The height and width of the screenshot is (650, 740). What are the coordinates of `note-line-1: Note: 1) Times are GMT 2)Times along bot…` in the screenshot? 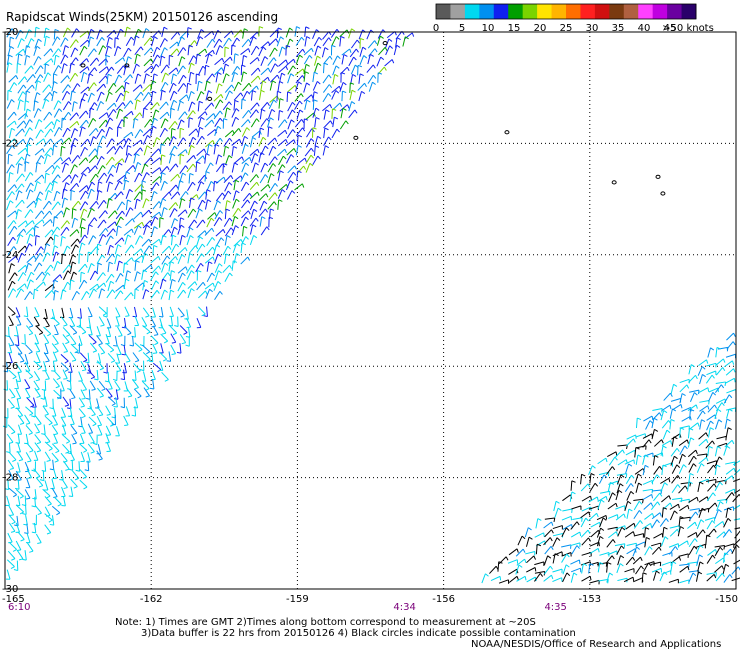 It's located at (325, 622).